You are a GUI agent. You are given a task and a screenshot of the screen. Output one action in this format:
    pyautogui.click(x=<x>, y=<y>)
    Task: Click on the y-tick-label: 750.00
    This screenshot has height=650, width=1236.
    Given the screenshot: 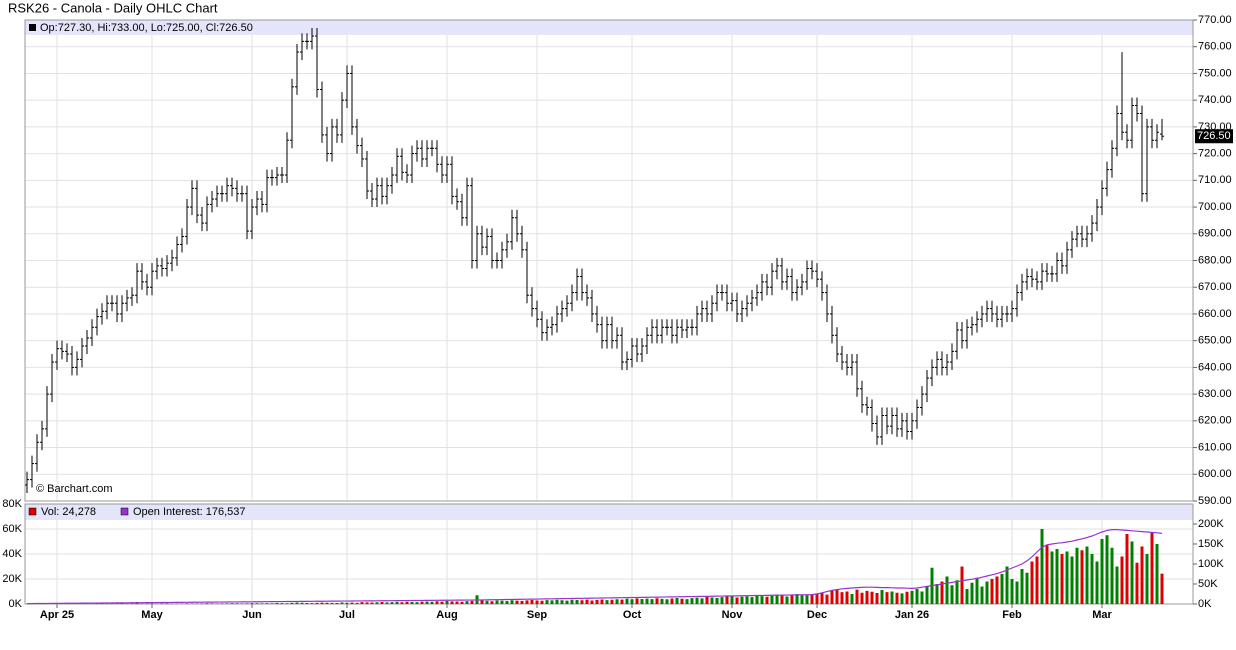 What is the action you would take?
    pyautogui.click(x=1215, y=73)
    